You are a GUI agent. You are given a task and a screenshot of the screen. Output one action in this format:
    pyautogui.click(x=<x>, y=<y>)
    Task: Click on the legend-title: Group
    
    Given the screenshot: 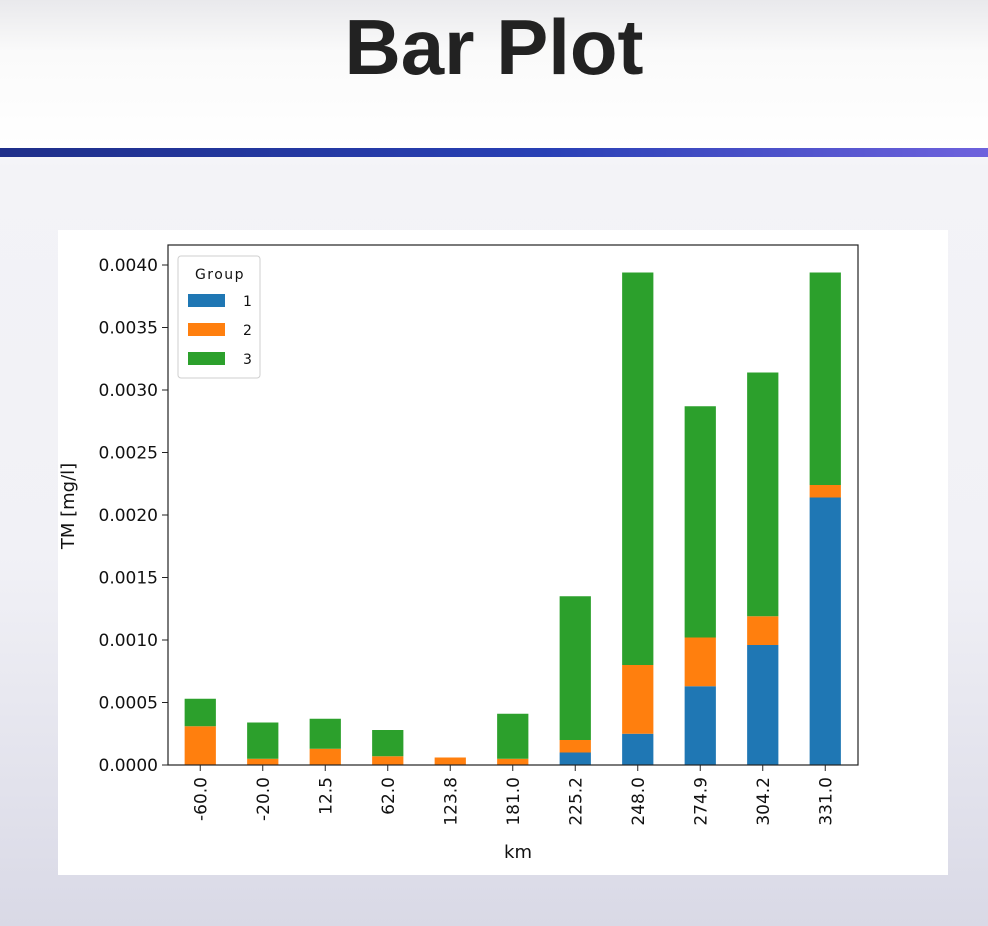 What is the action you would take?
    pyautogui.click(x=220, y=275)
    